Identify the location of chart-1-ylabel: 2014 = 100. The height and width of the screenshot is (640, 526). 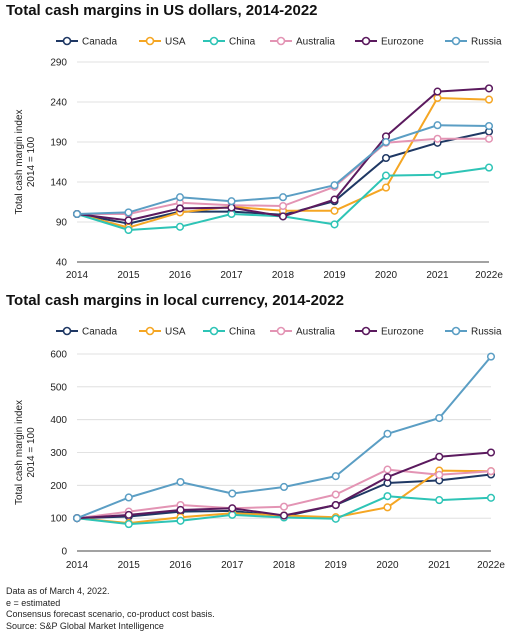
(31, 161).